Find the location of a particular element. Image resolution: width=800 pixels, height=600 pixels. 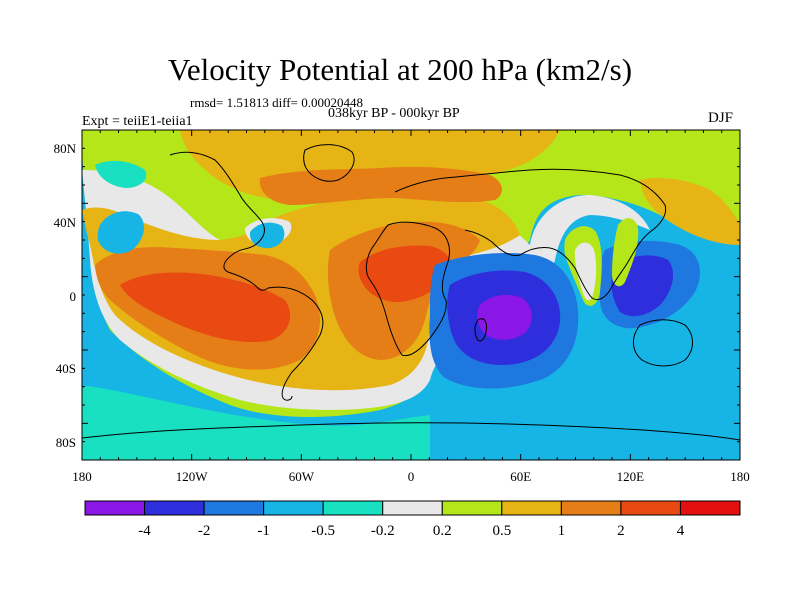

longitude-labels: 180 120W 60W 0 60E 120E 180 is located at coordinates (411, 476).